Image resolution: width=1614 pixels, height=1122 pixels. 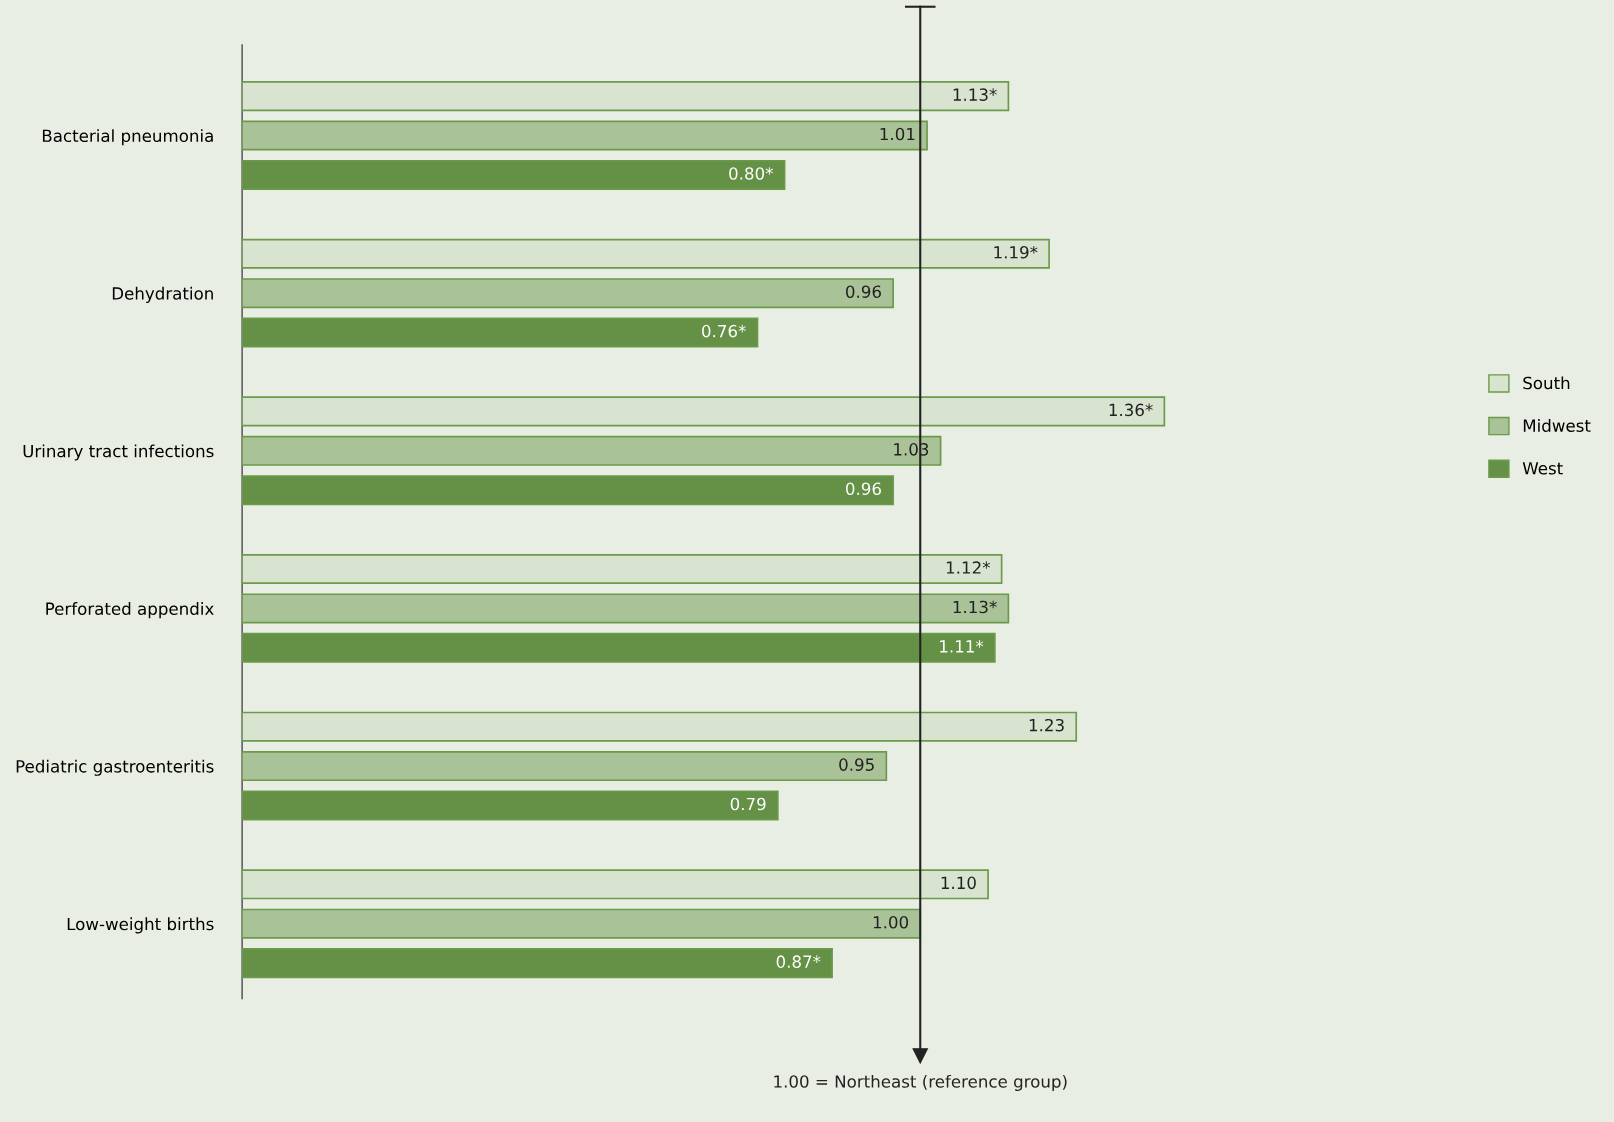 I want to click on y-tick-label: Bacterial pneumonia, so click(x=127, y=137).